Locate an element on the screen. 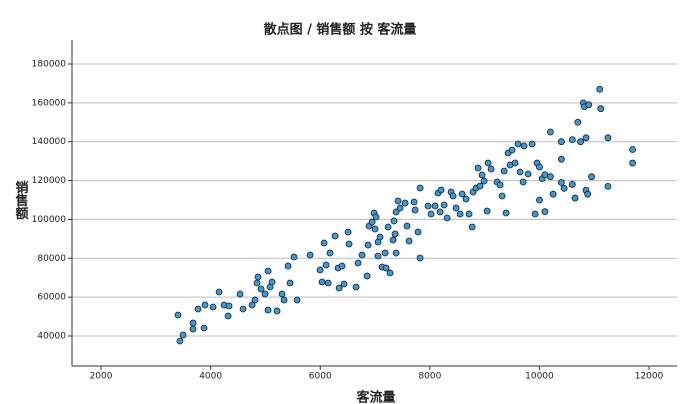  x-tick-label: 2000 is located at coordinates (101, 377).